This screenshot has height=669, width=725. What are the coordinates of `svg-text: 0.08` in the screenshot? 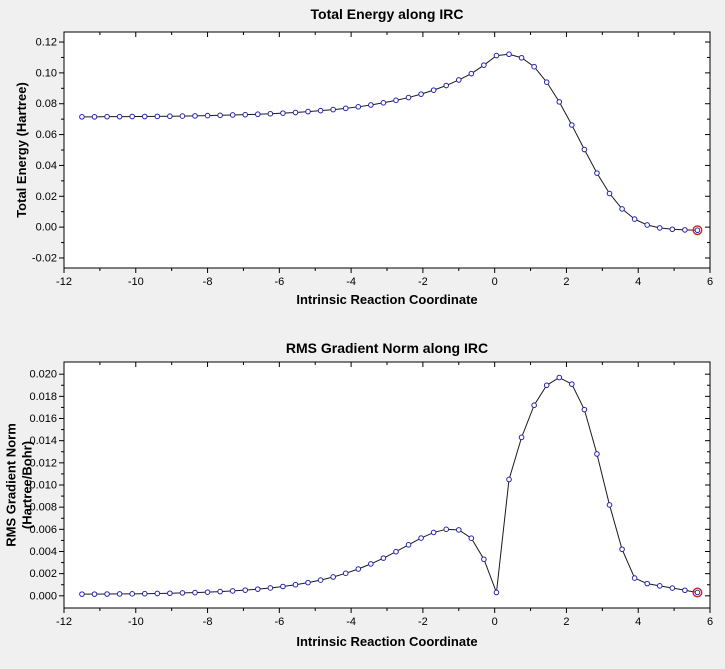 It's located at (46, 104).